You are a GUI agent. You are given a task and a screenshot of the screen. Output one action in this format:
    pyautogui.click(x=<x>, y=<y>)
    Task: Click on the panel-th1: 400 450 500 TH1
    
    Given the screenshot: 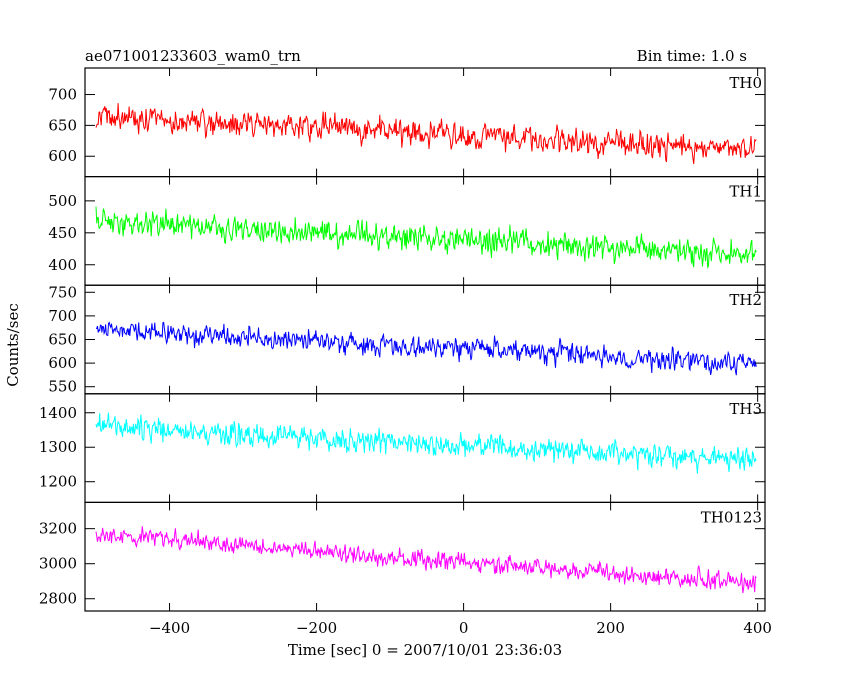 What is the action you would take?
    pyautogui.click(x=407, y=231)
    